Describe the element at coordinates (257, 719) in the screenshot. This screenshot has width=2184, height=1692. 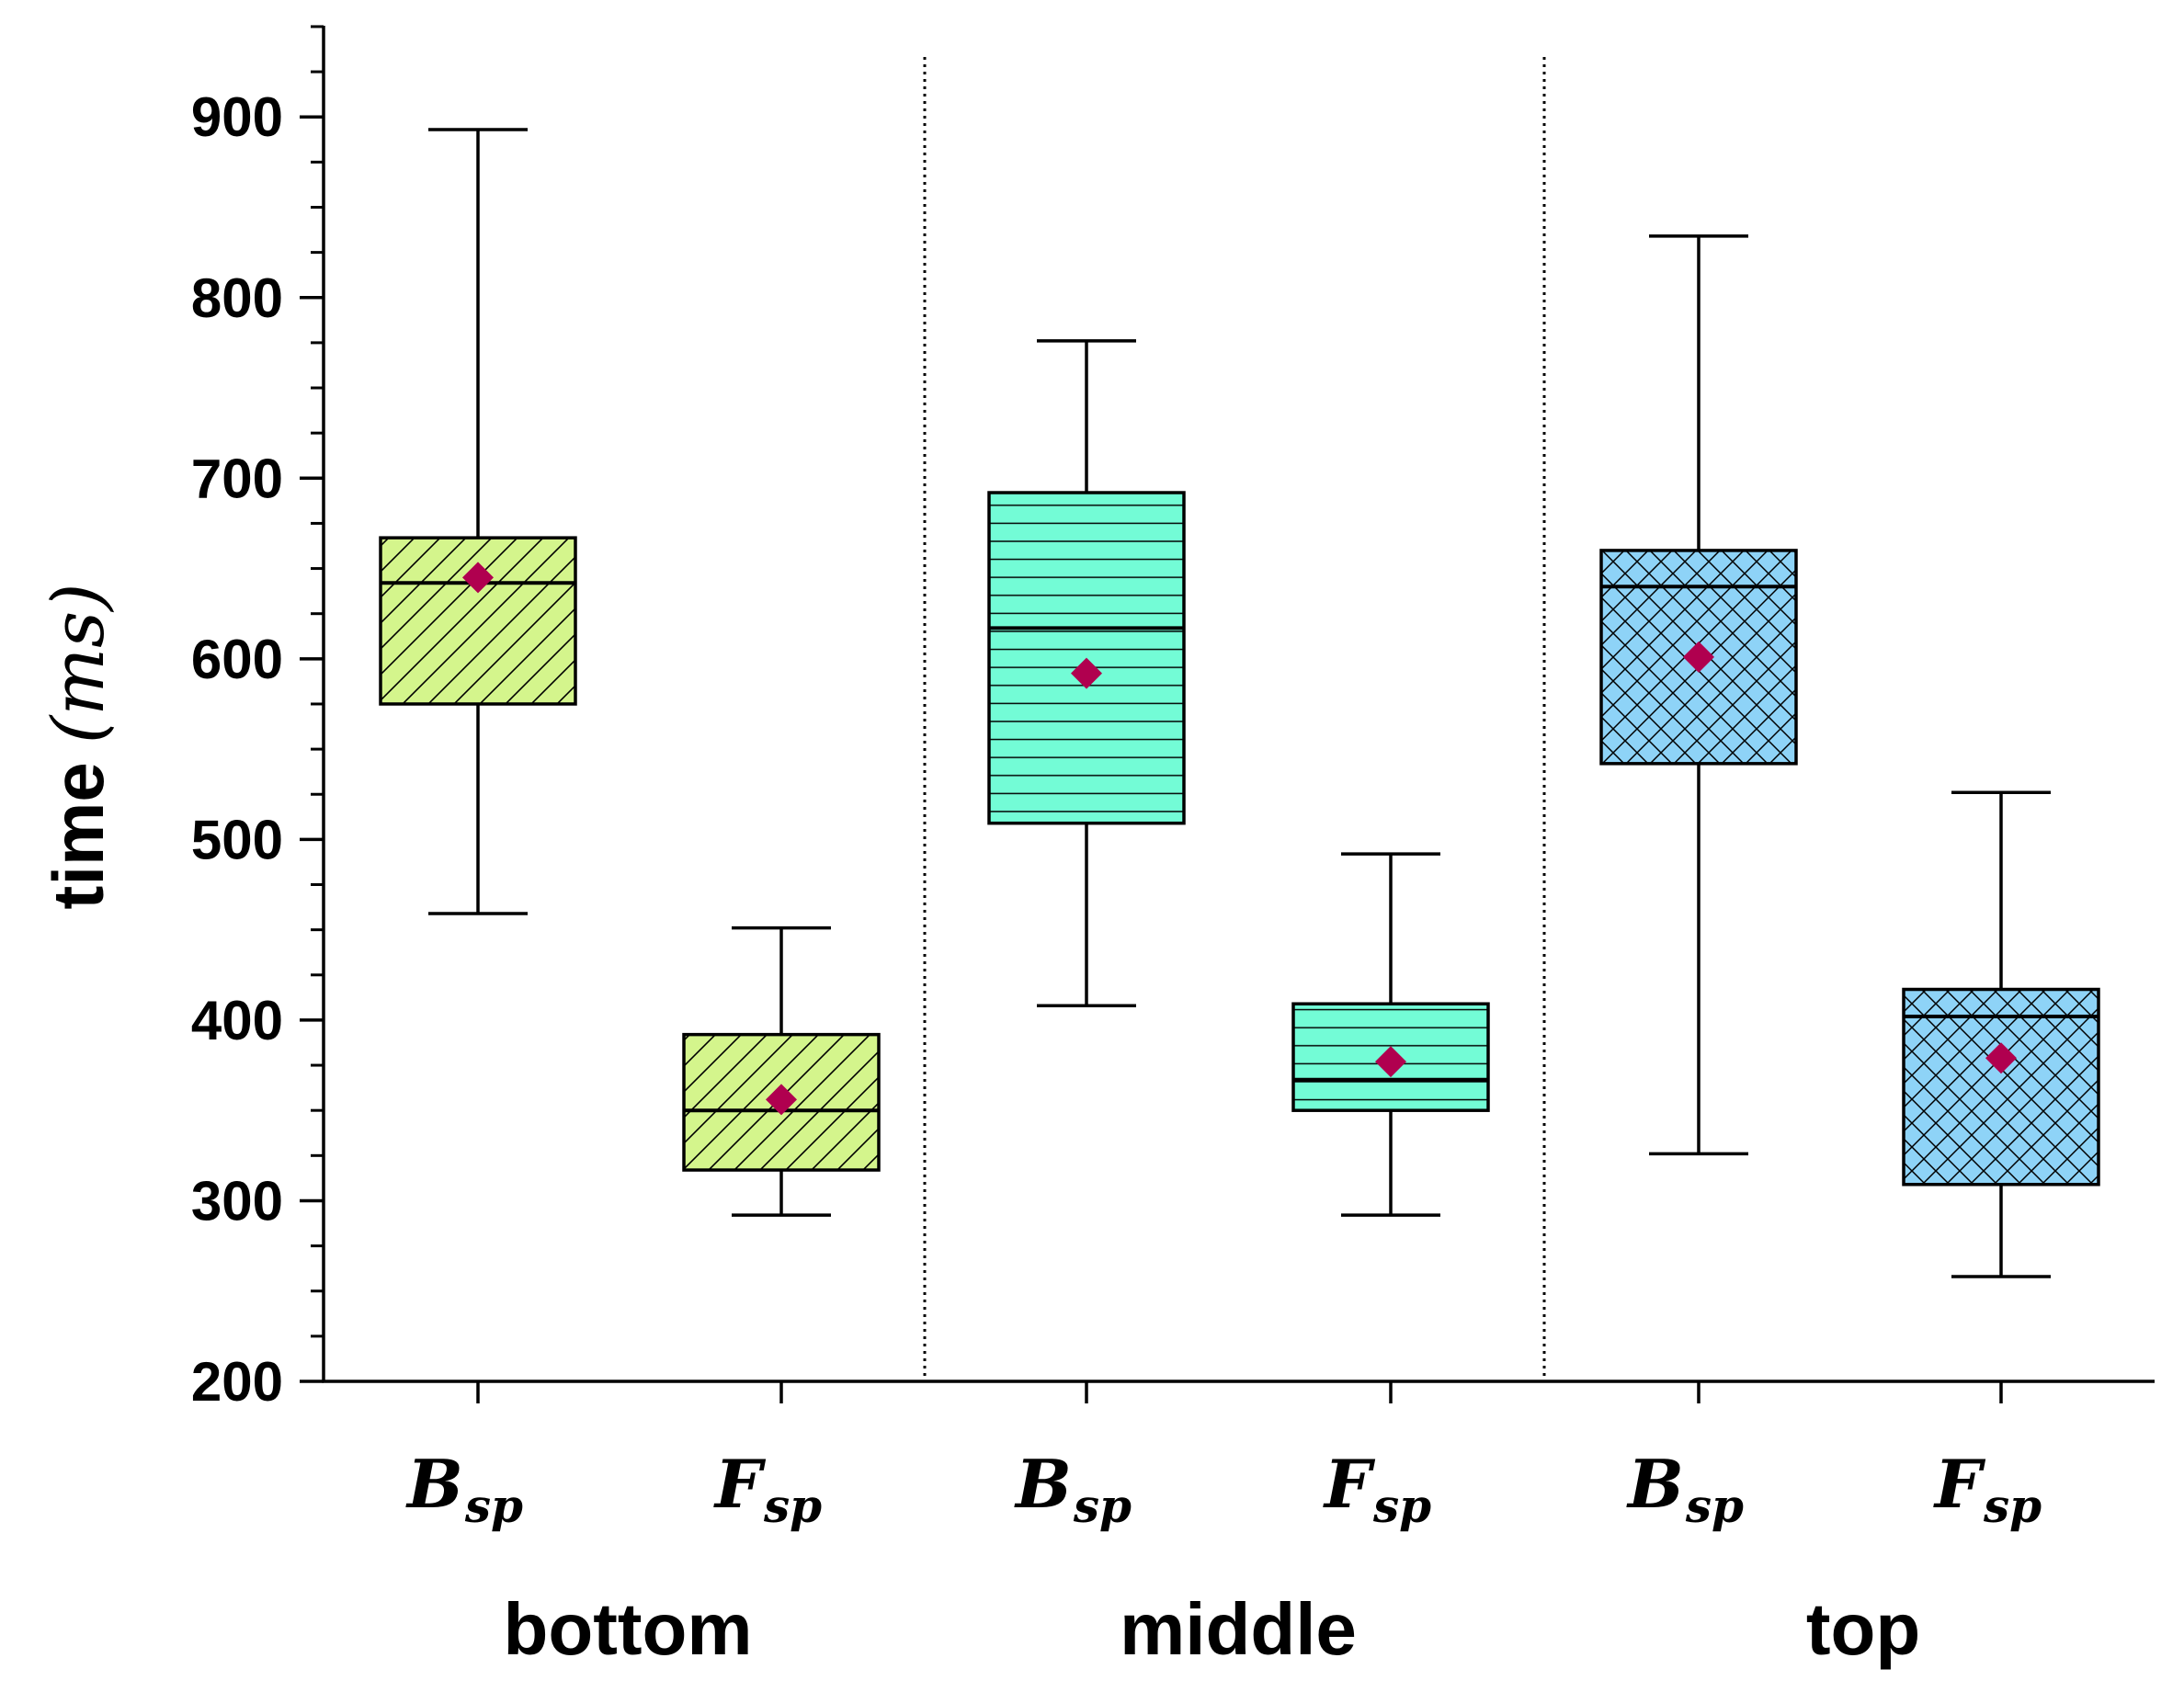
I see `y-axis-ticks: 200 300 400 500 600 700 800 900` at that location.